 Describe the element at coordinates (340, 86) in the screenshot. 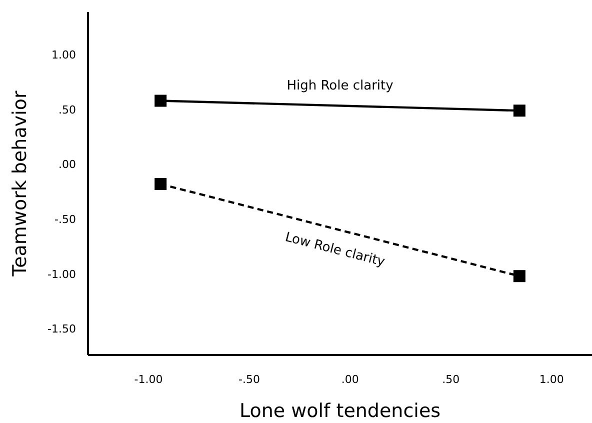

I see `series-label: High Role clarity` at that location.